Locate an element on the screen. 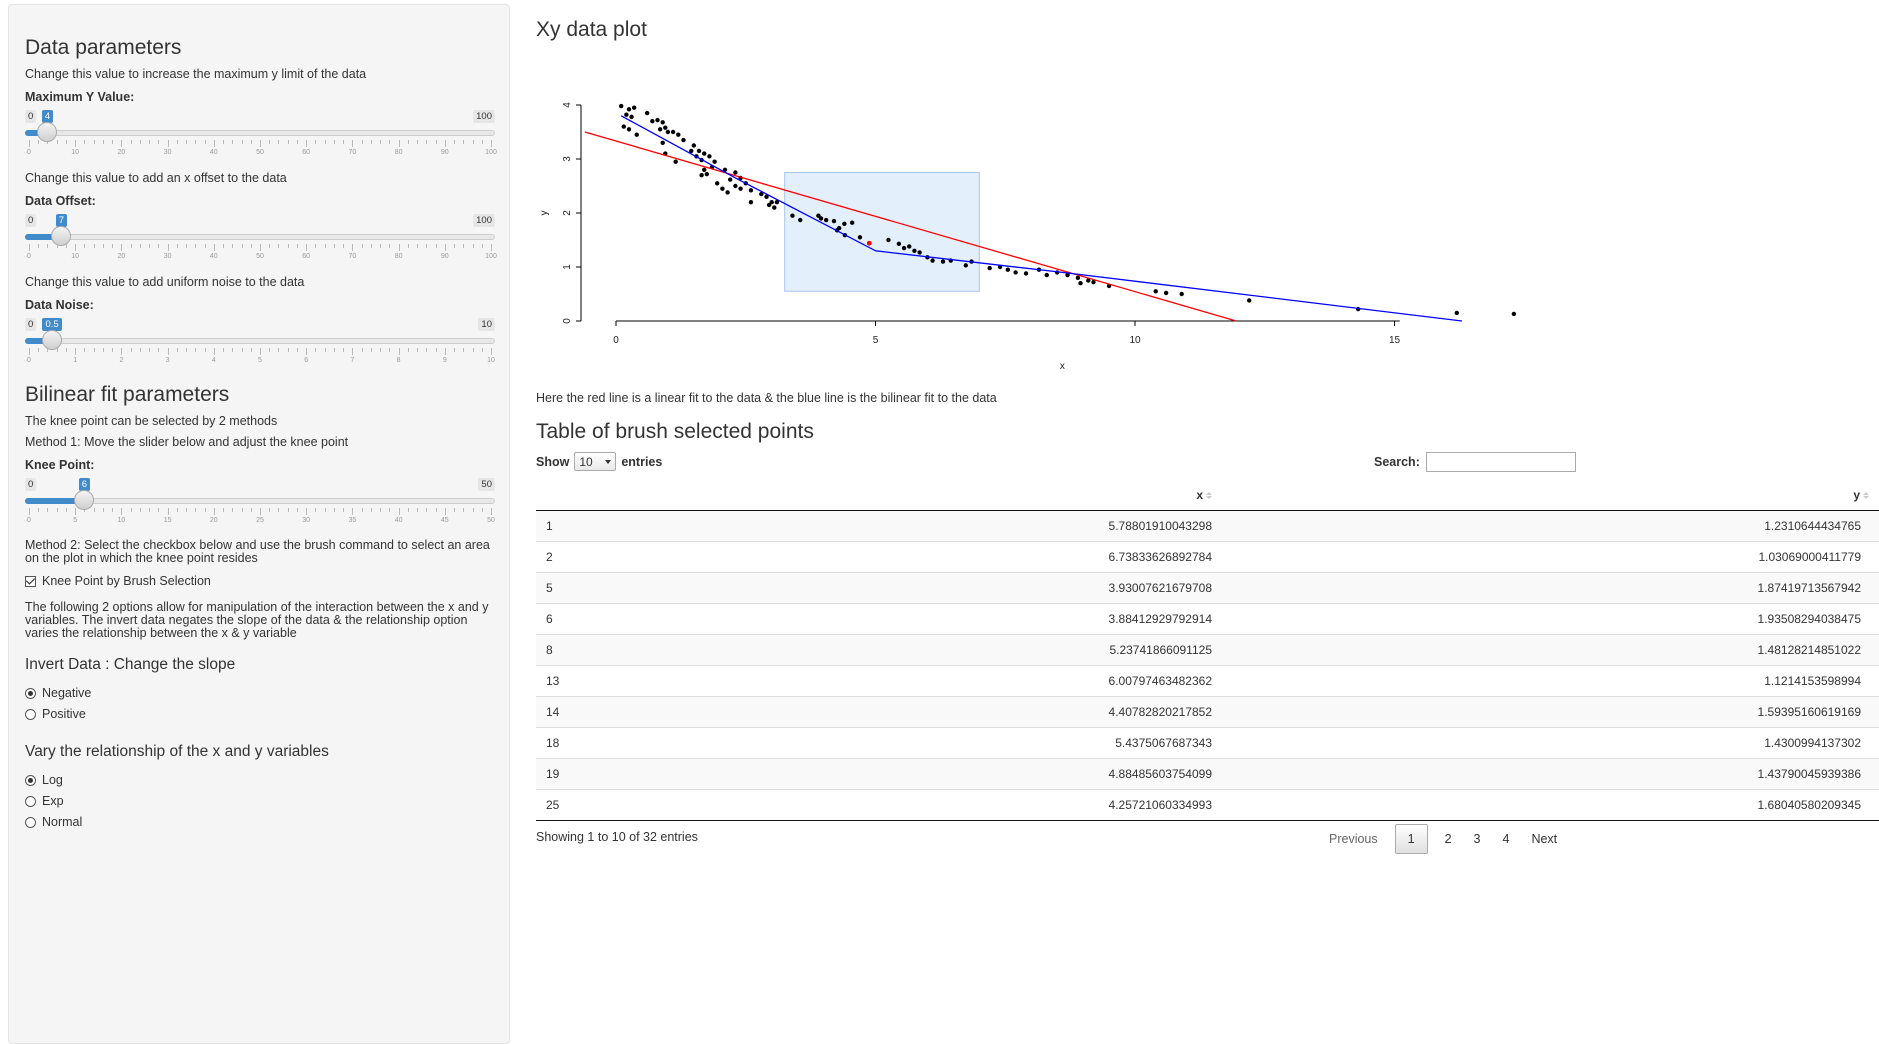  knee-point-slider: 0 50 6 0 5 10 15 20 25 30 35 40 45 50 is located at coordinates (260, 504).